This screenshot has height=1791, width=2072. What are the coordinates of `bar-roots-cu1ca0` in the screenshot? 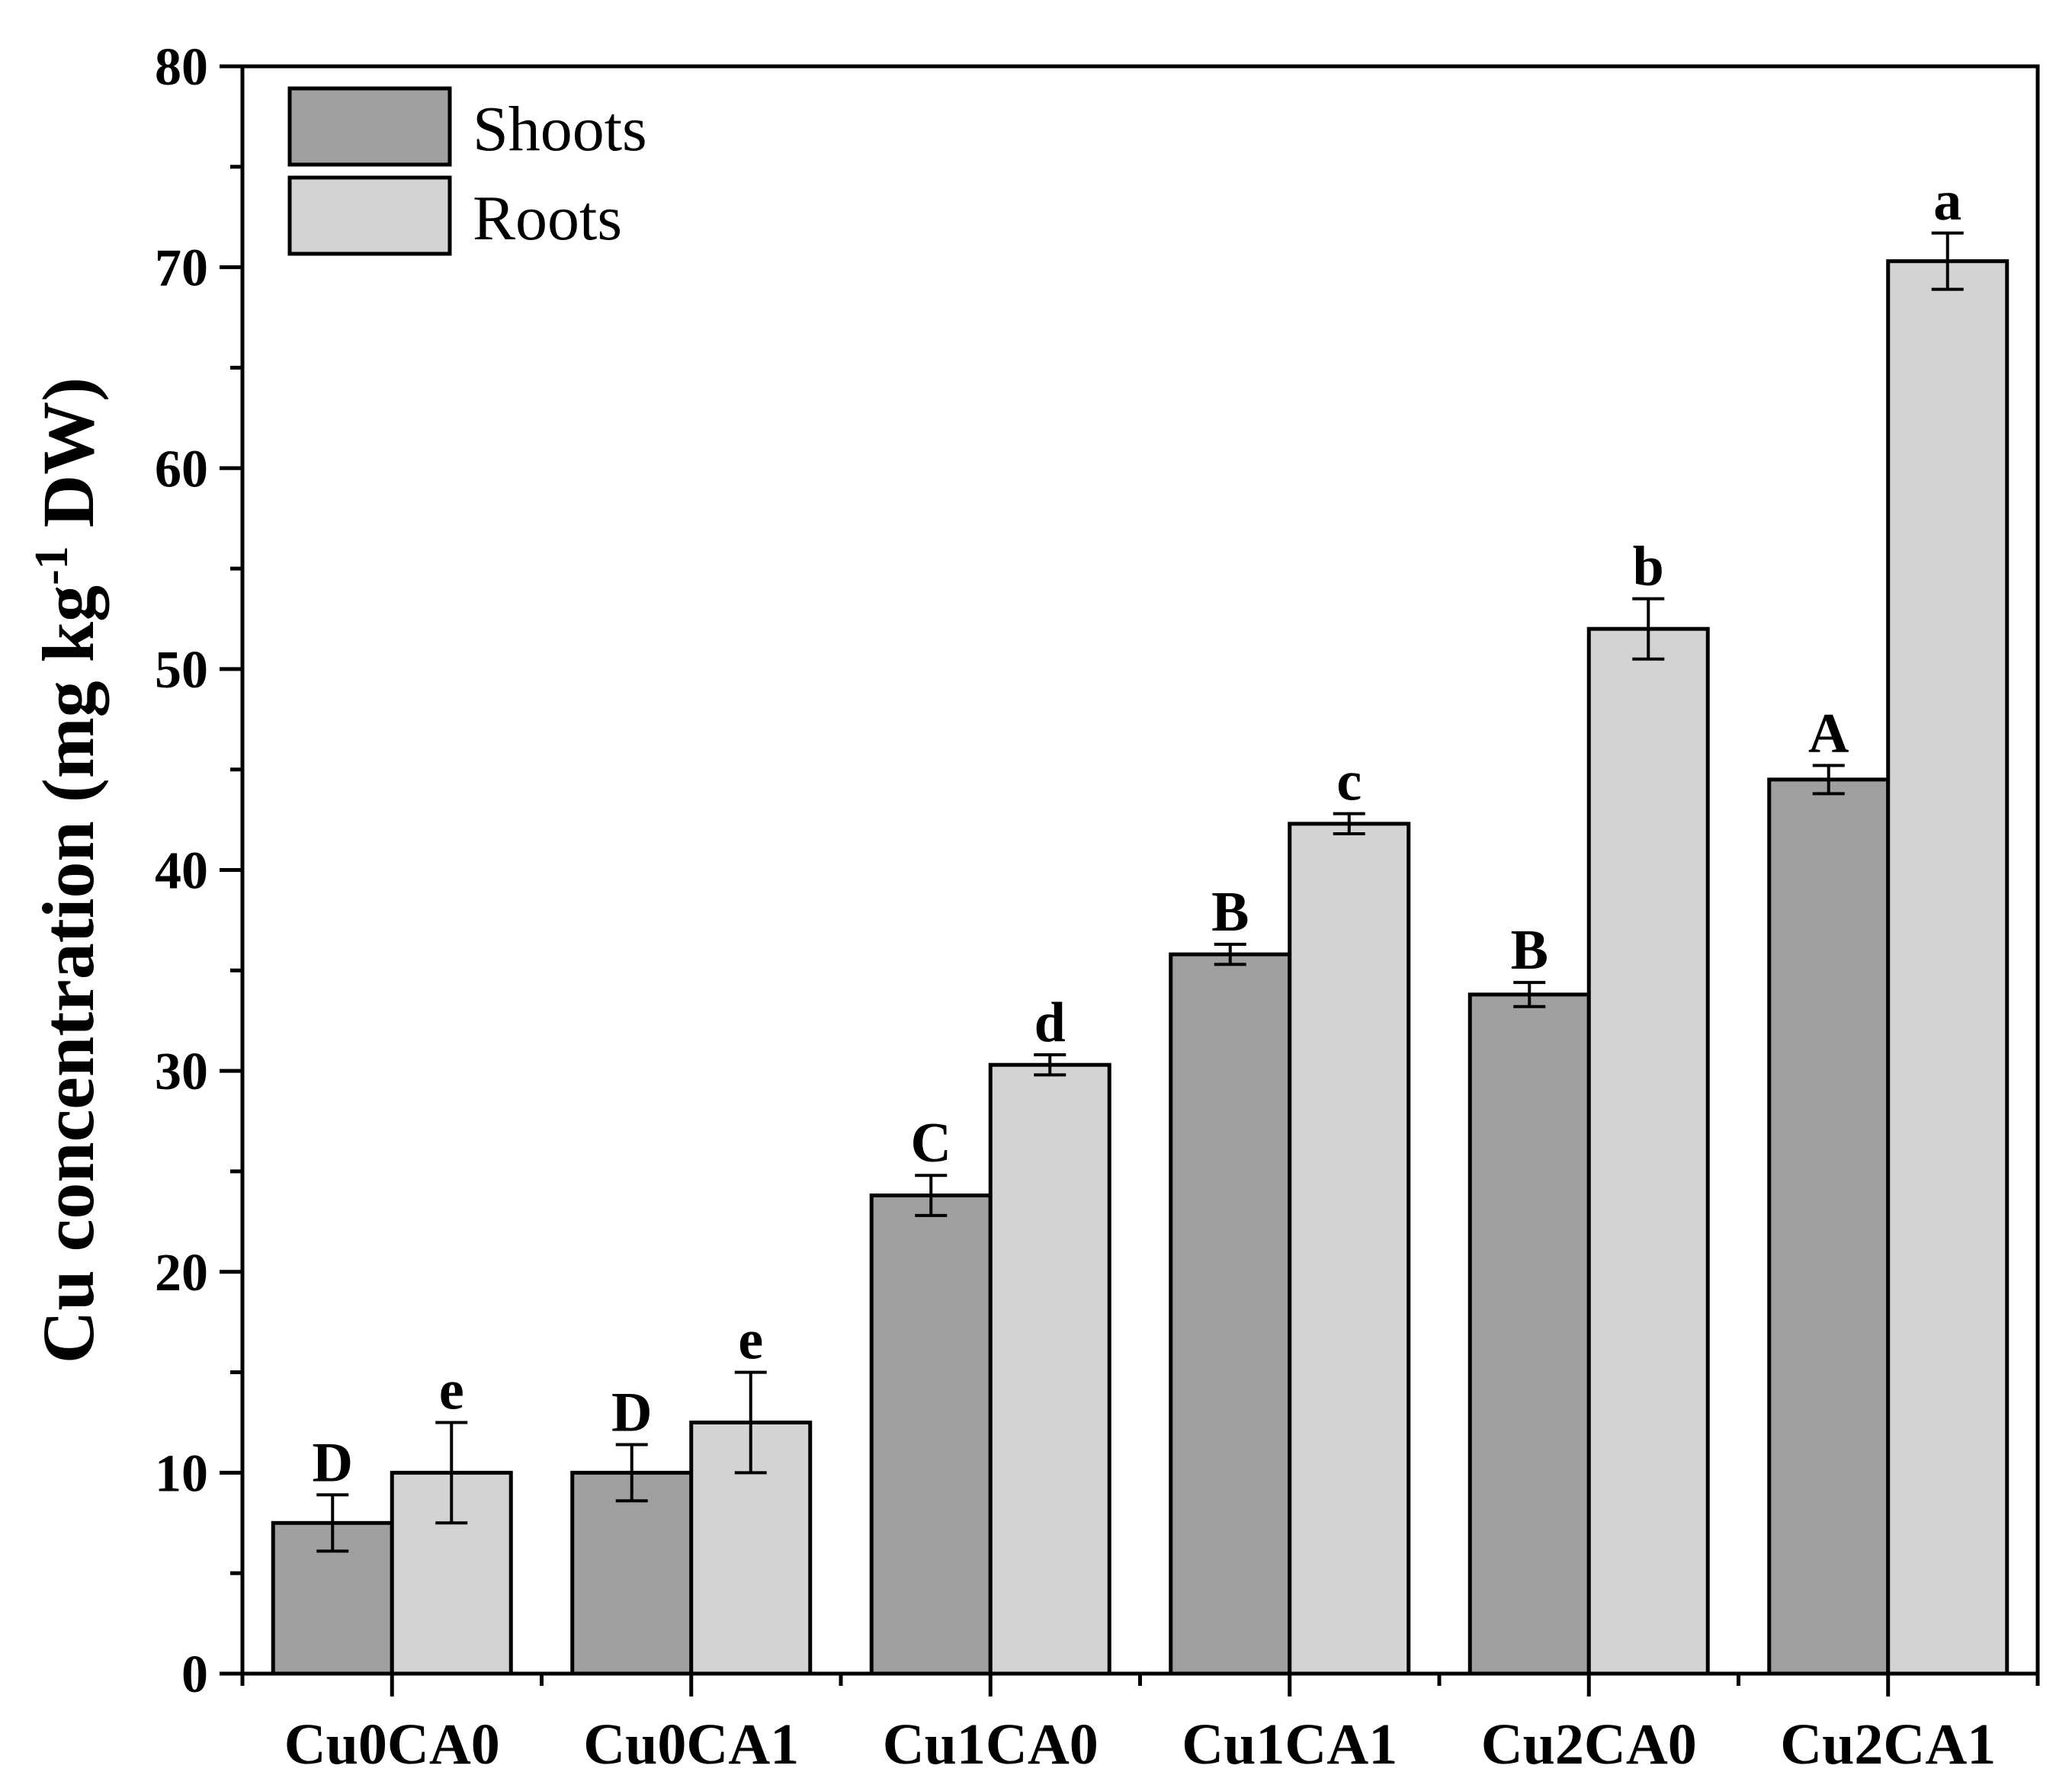 It's located at (1050, 1369).